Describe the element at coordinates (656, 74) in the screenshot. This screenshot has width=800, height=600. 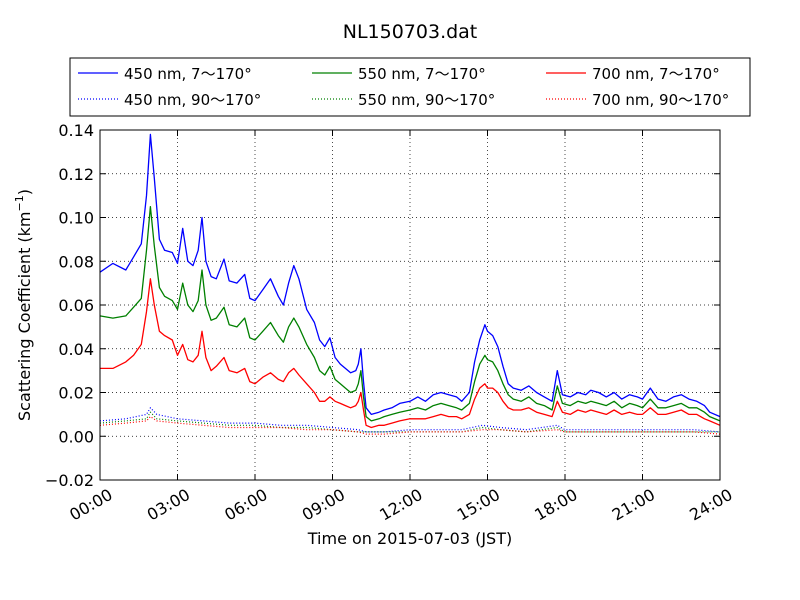
I see `legend-label-3: 700 nm, 7～170°` at that location.